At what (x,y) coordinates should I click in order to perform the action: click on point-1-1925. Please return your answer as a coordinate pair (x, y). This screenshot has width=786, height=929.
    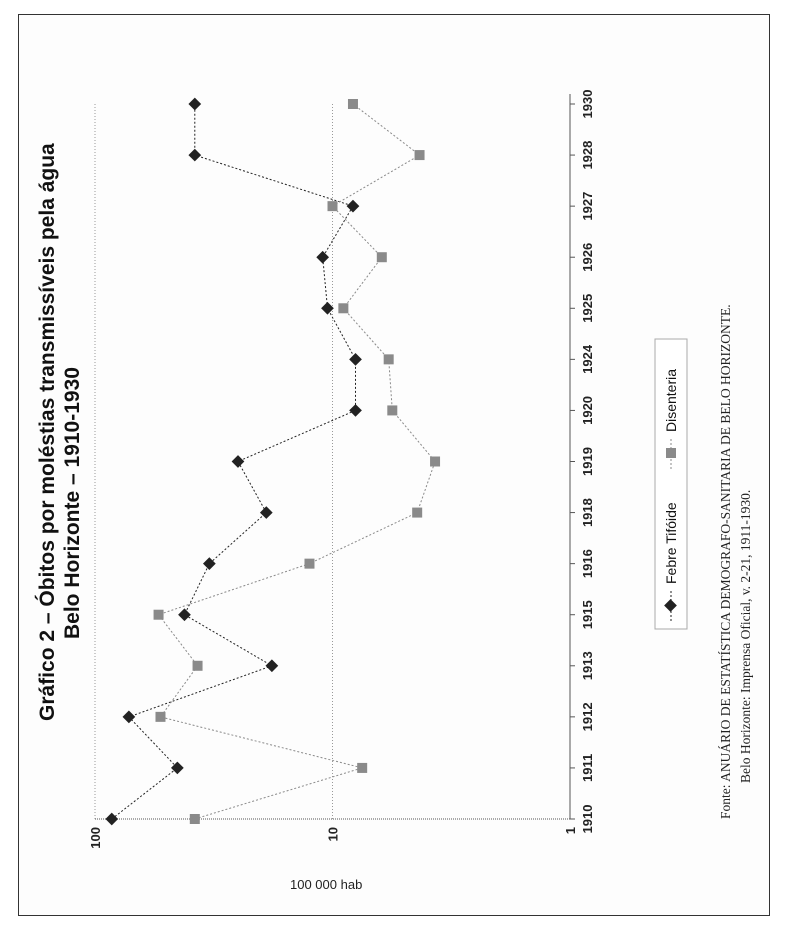
    Looking at the image, I should click on (343, 308).